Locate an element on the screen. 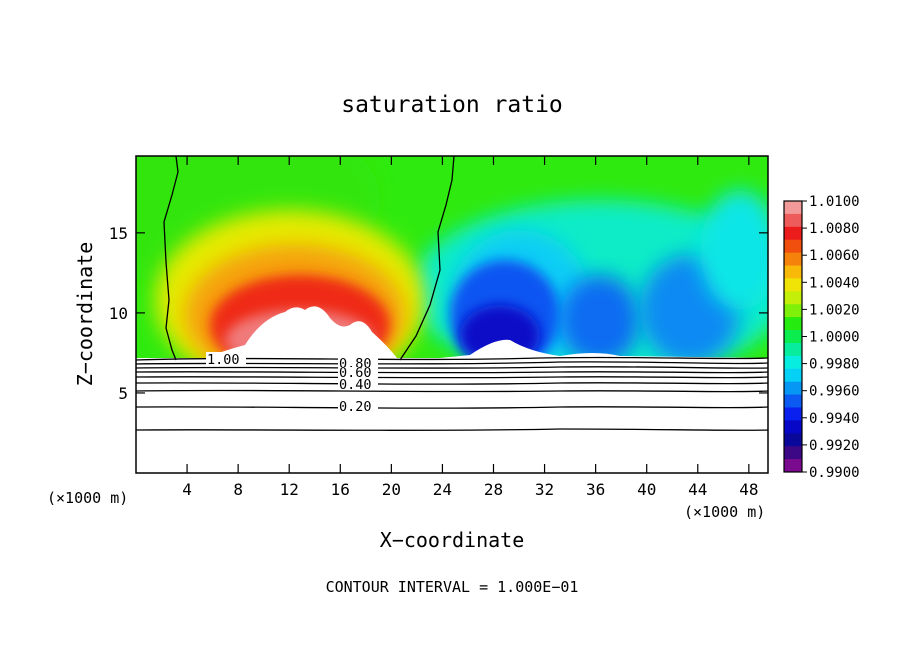 The height and width of the screenshot is (654, 904). colorbar-label: 0.9900 is located at coordinates (834, 473).